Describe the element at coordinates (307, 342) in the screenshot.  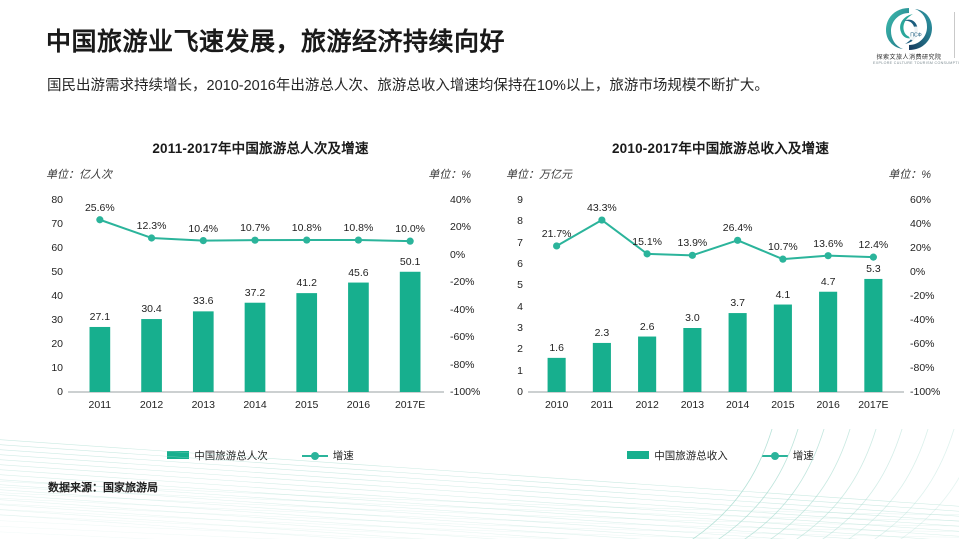
I see `bar-2015` at that location.